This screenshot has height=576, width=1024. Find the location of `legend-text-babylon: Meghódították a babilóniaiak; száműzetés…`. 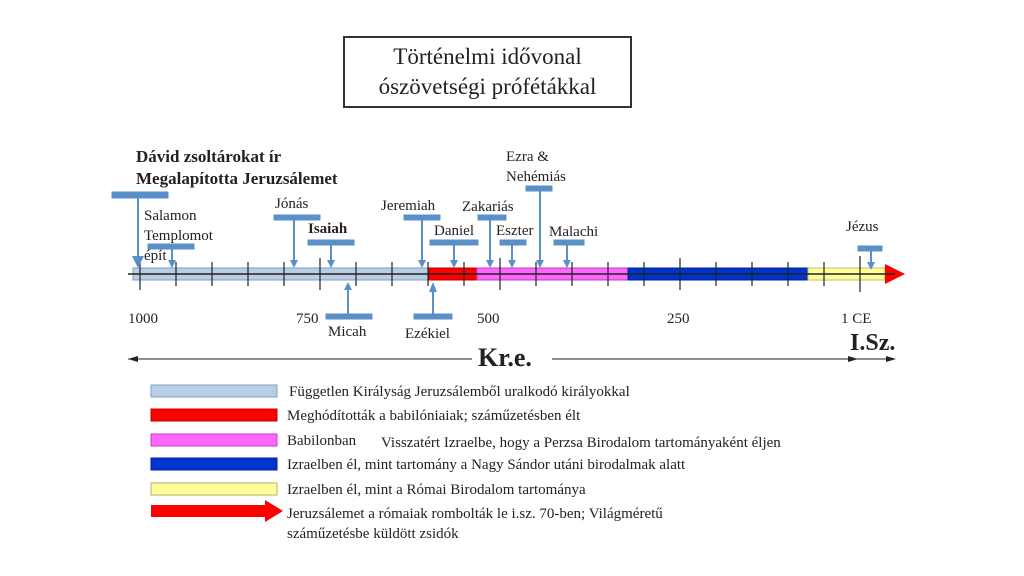

legend-text-babylon: Meghódították a babilóniaiak; száműzetés… is located at coordinates (434, 416).